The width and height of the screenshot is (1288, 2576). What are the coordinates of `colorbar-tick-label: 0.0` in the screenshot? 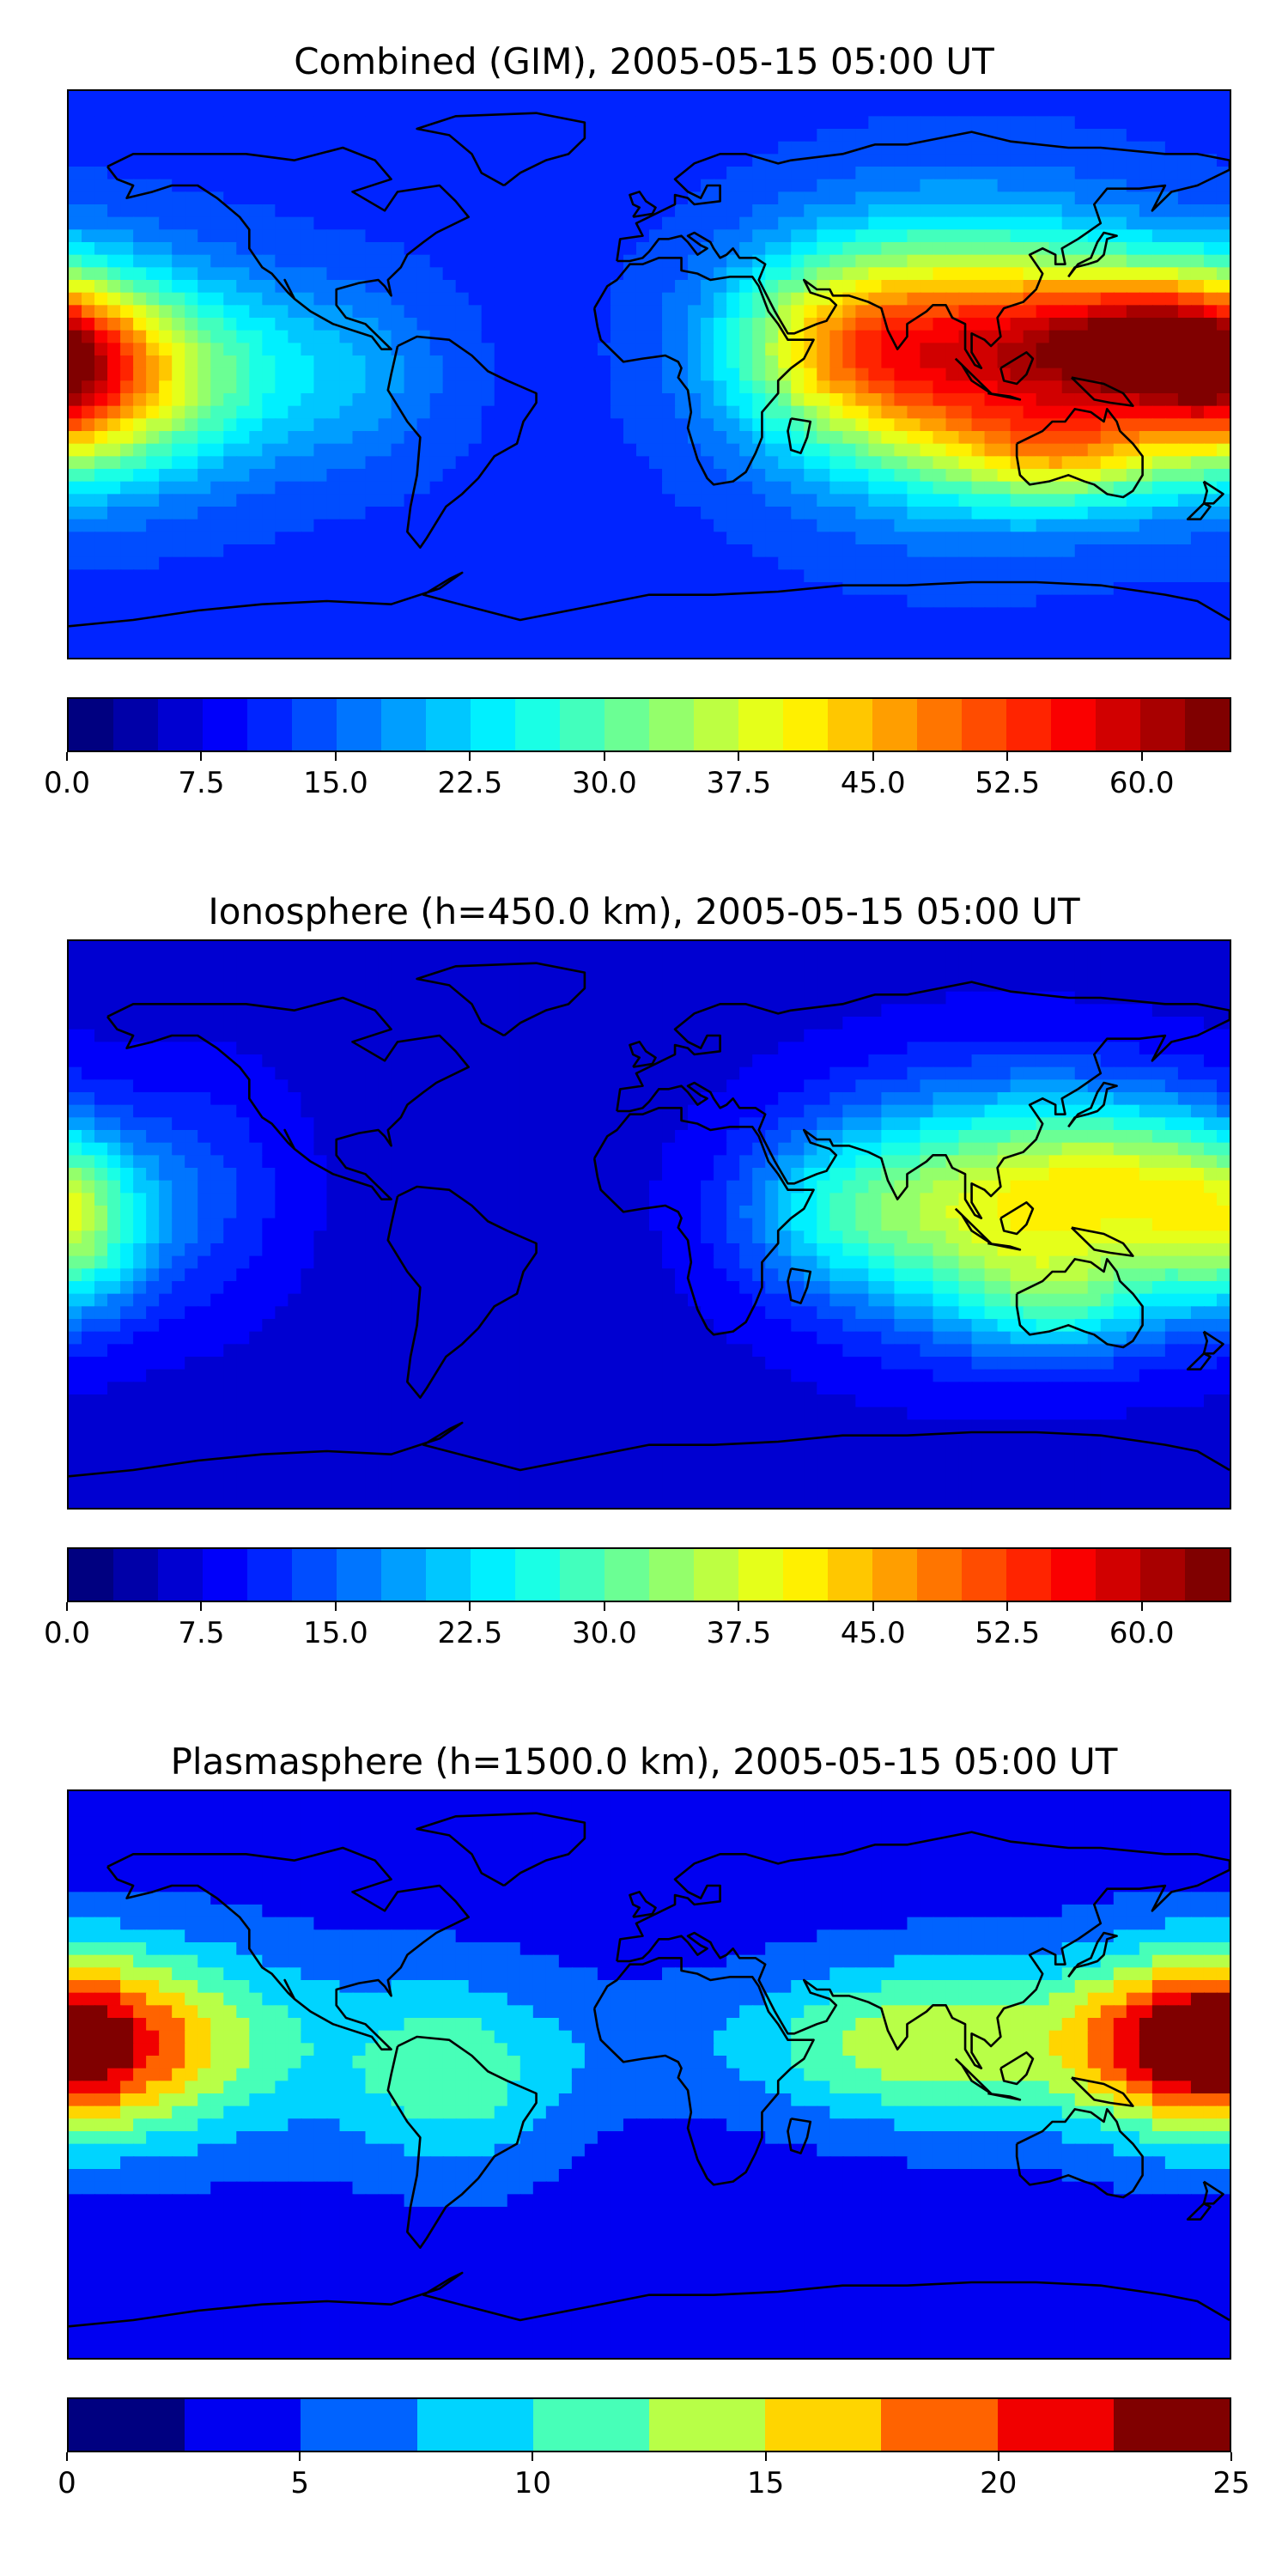 It's located at (67, 1633).